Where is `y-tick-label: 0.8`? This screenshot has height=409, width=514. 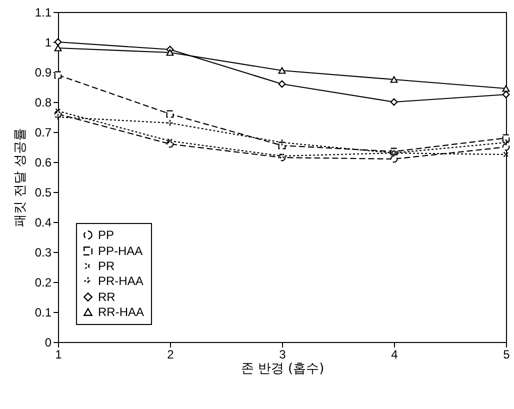
y-tick-label: 0.8 is located at coordinates (43, 103).